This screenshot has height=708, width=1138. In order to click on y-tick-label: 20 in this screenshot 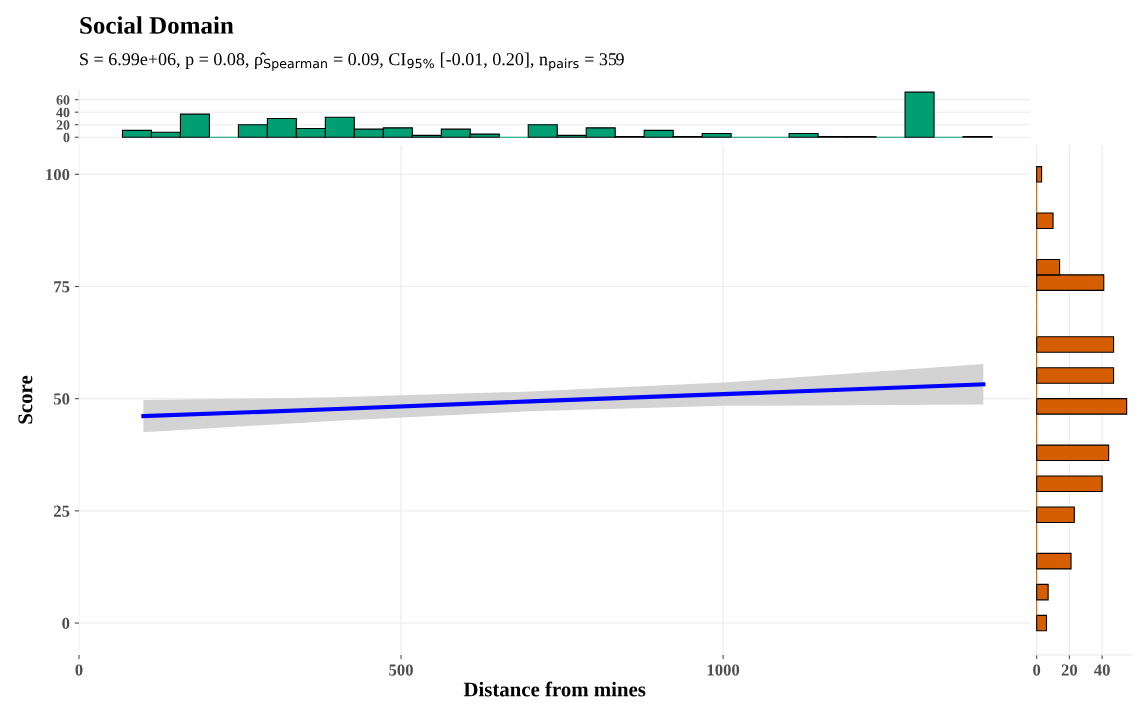, I will do `click(63, 125)`.